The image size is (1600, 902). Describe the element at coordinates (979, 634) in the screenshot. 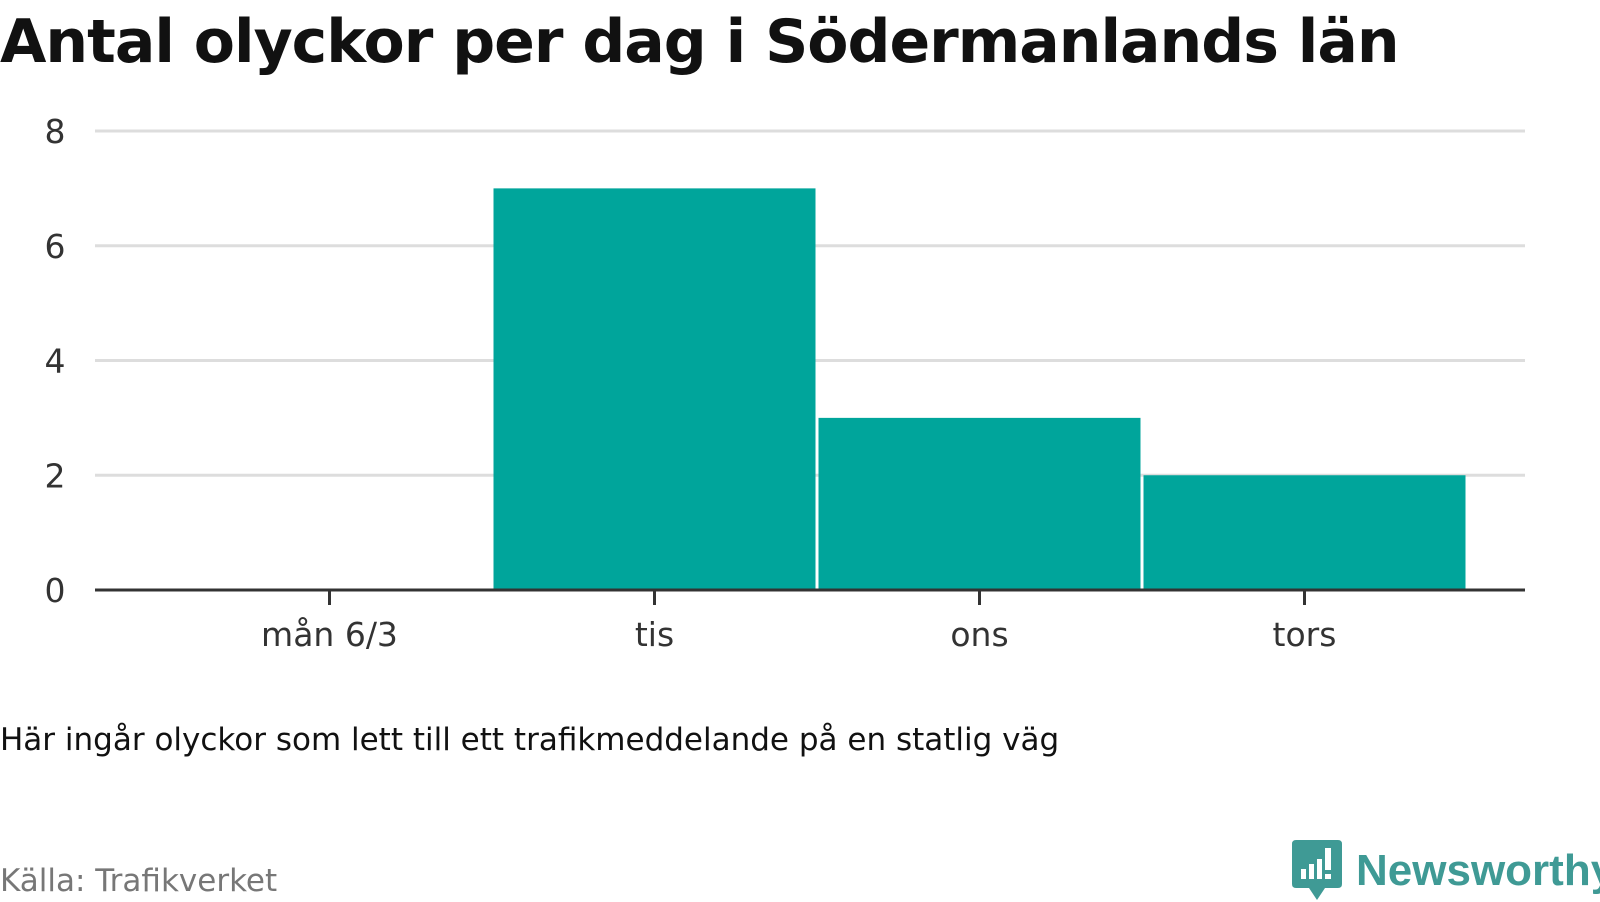

I see `x-tick-label: ons` at that location.